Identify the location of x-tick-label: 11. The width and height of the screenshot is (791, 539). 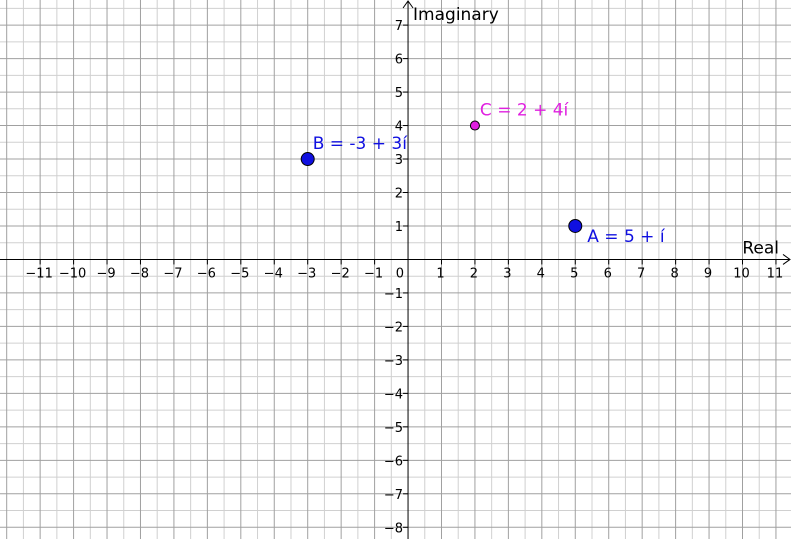
(775, 273).